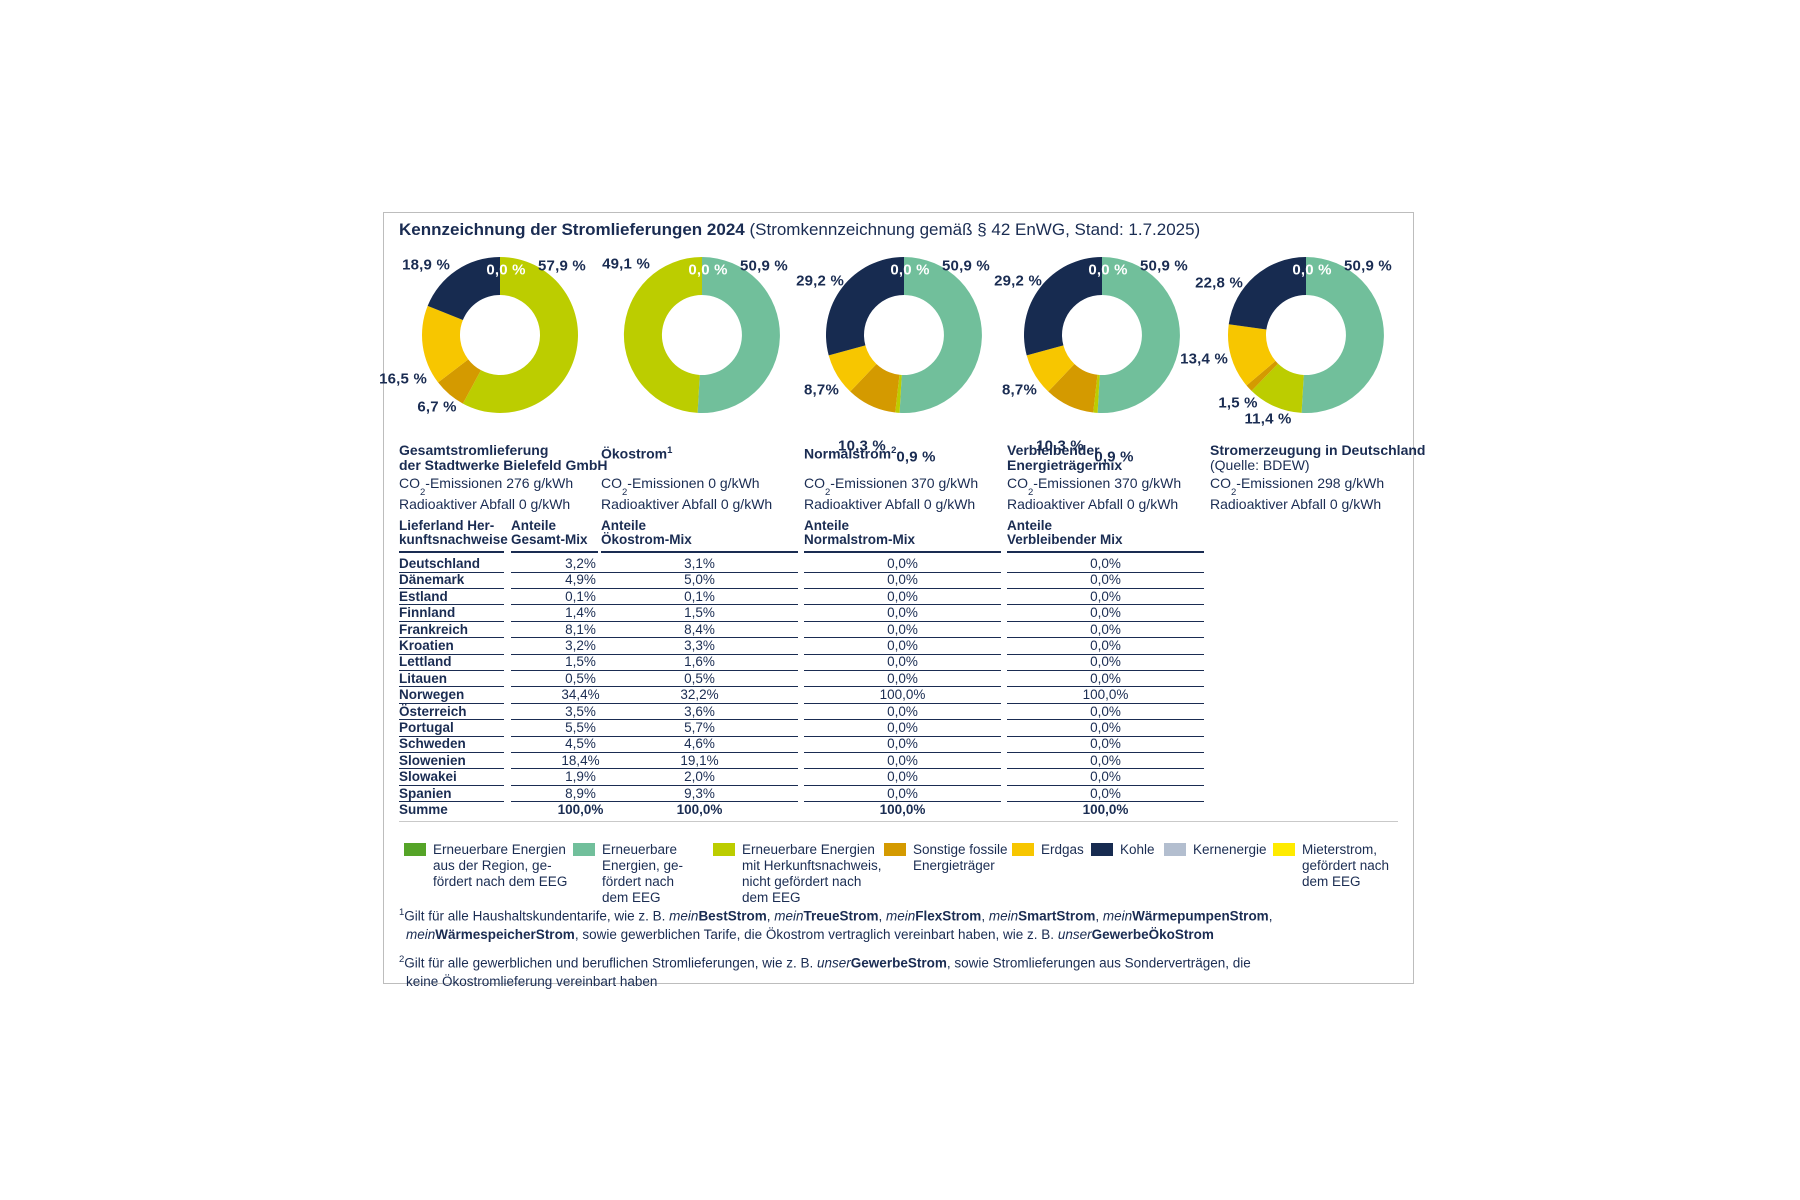 The image size is (1800, 1200). I want to click on table-cell-value: 32,2%, so click(699, 696).